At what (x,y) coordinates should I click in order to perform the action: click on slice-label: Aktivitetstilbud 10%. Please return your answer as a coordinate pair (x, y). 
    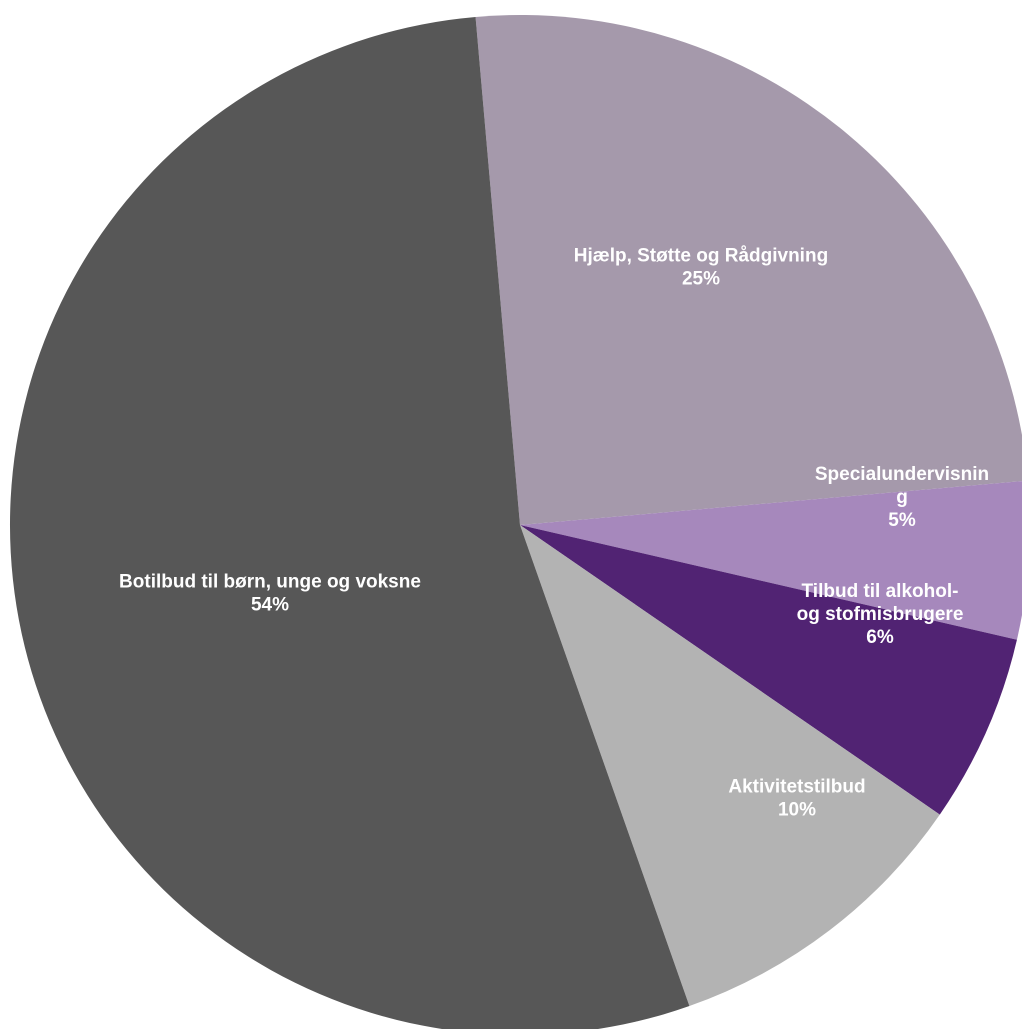
    Looking at the image, I should click on (796, 799).